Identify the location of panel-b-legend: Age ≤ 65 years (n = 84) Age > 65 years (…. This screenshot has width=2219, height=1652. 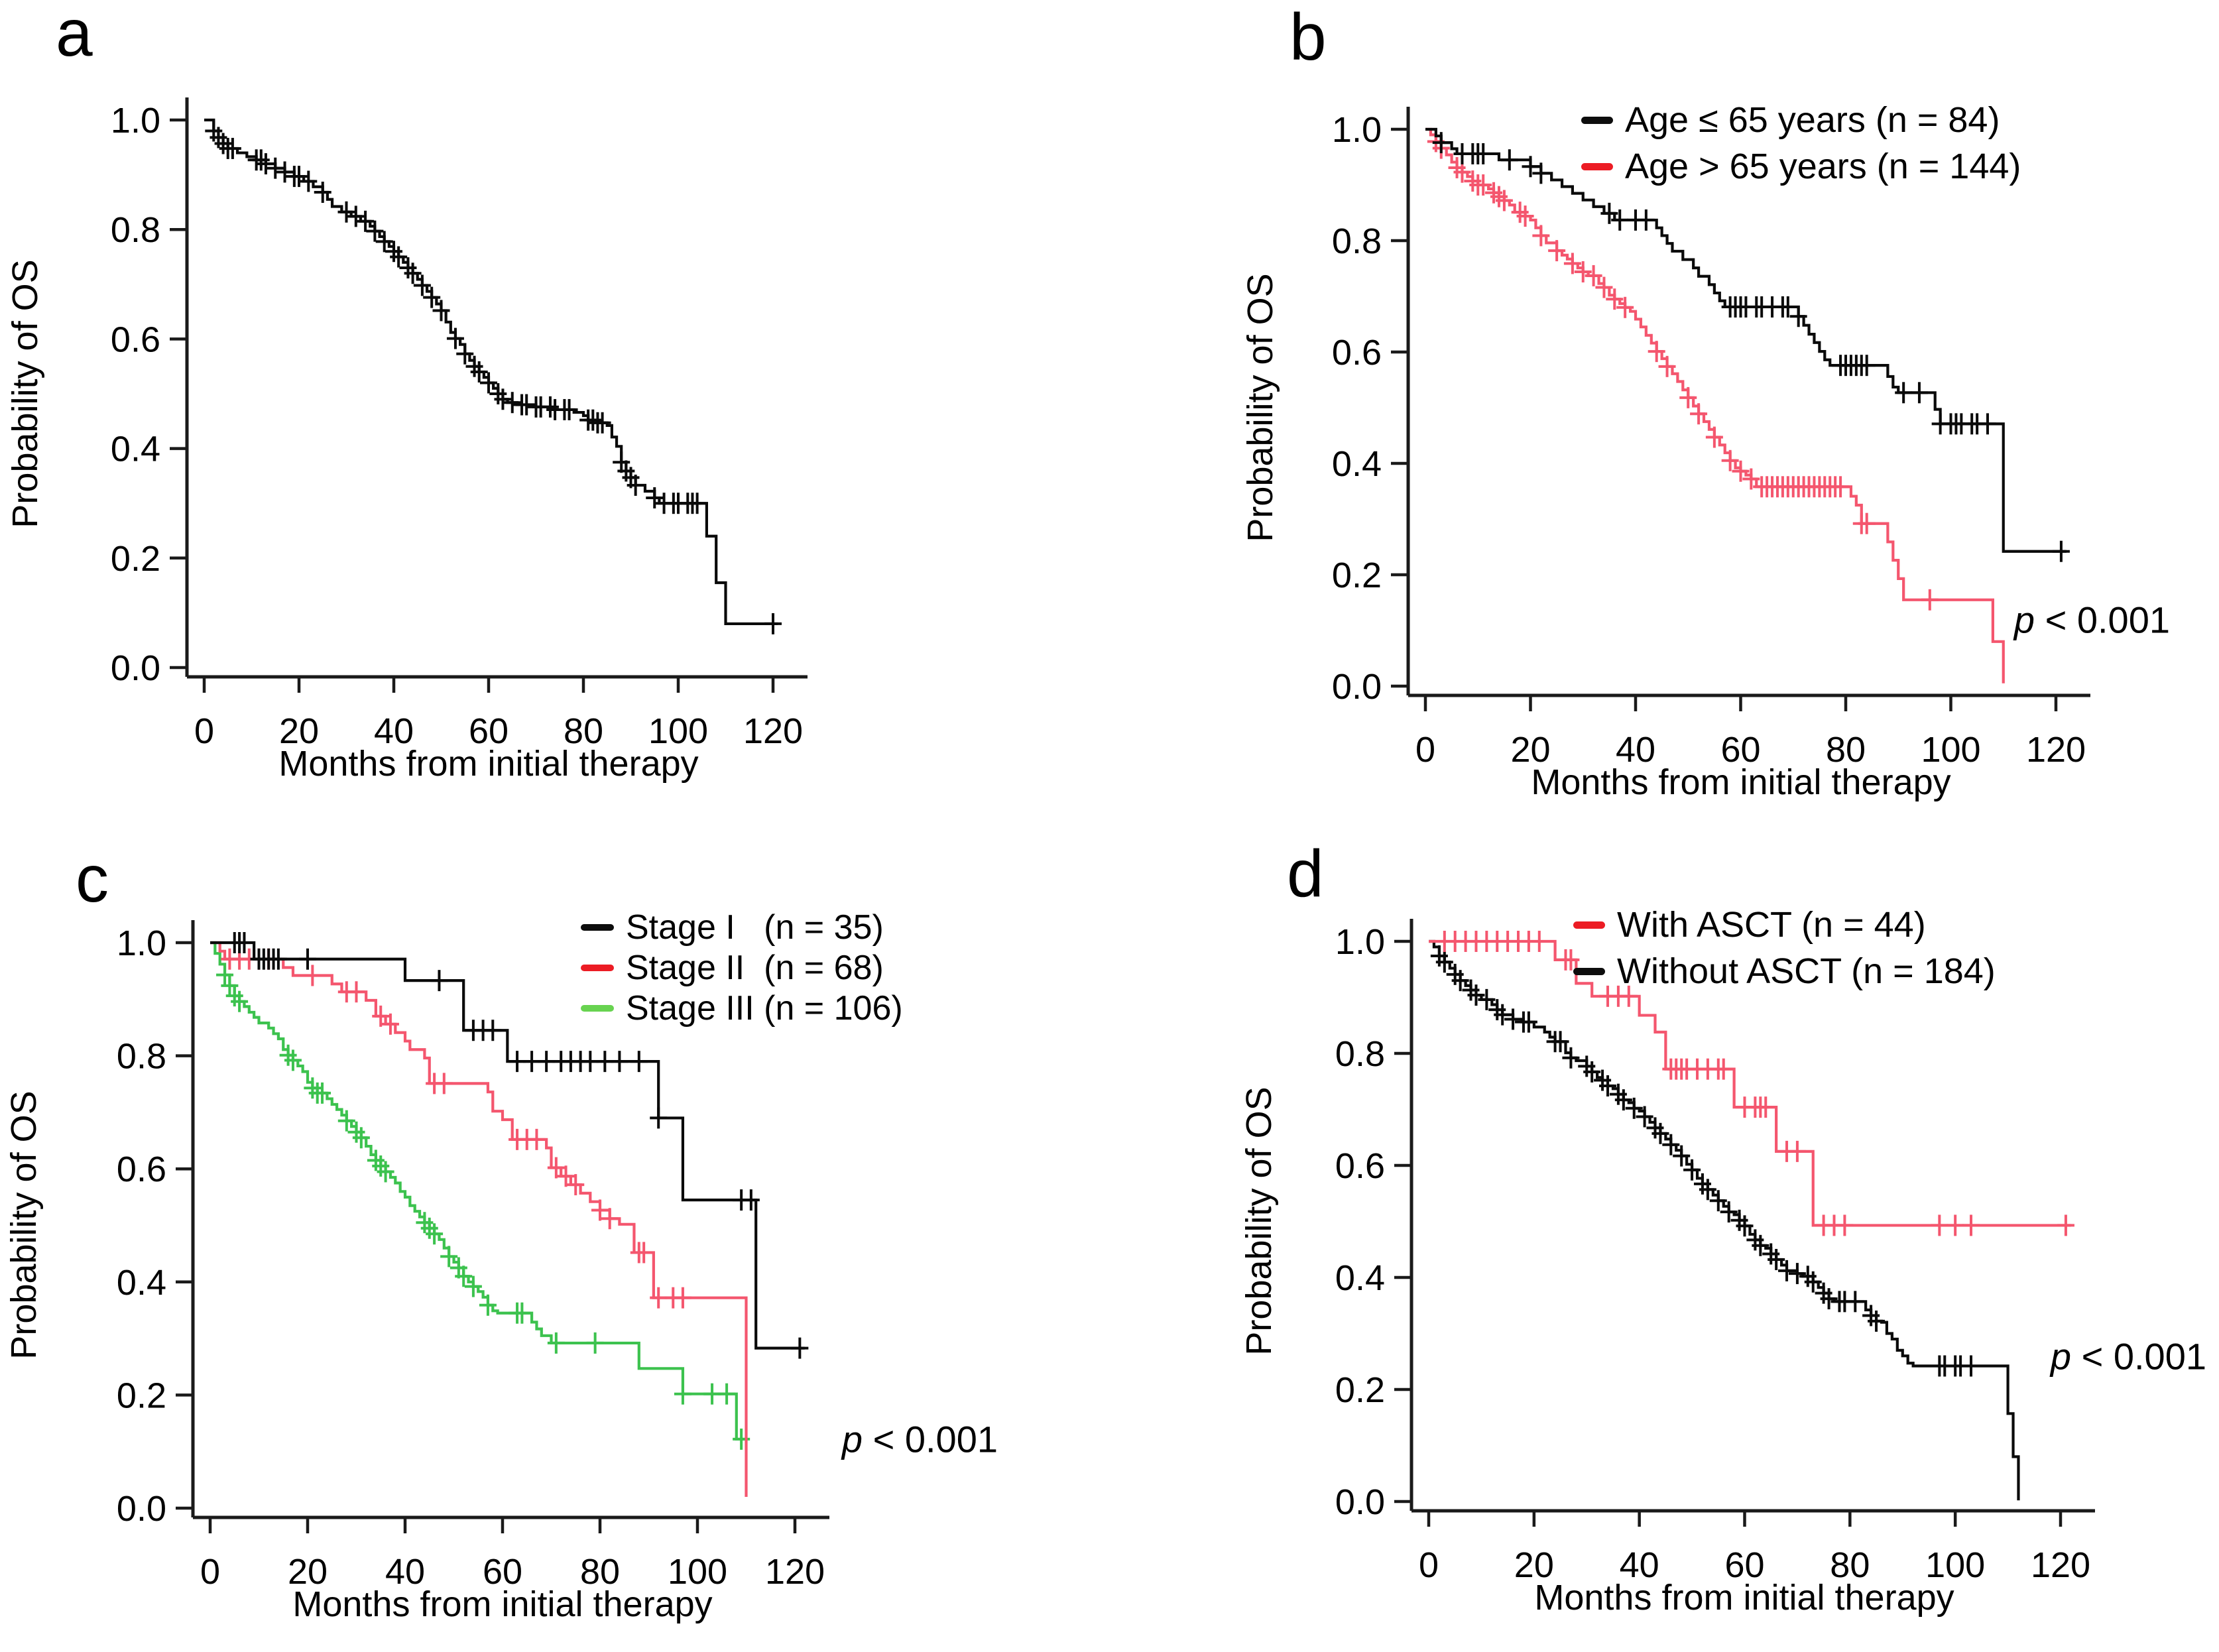
(1801, 143).